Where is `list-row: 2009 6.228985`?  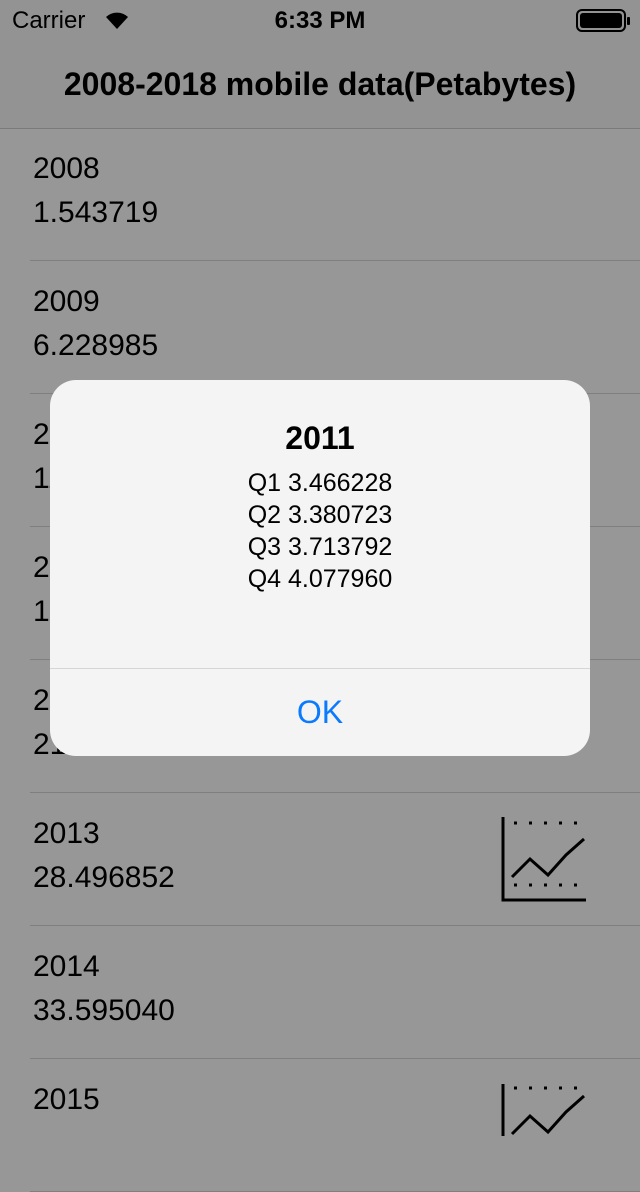
list-row: 2009 6.228985 is located at coordinates (320, 327).